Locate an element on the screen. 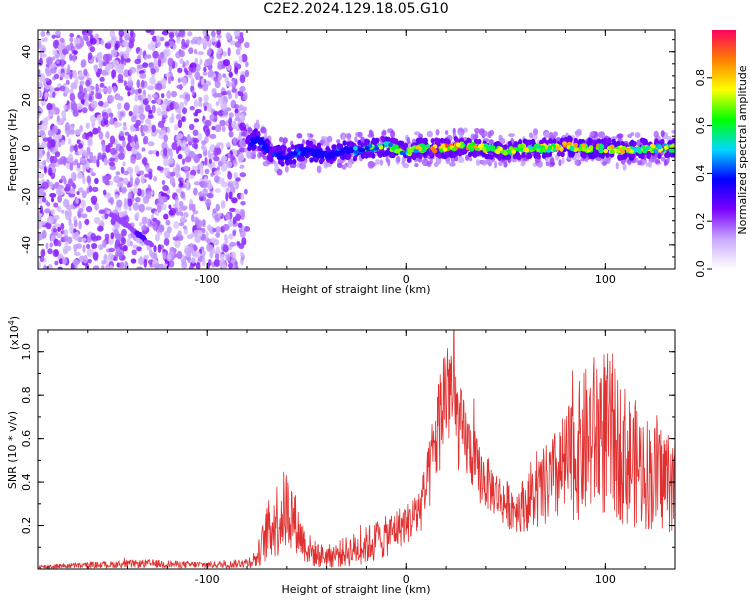 This screenshot has width=750, height=600. colorbar-gradient is located at coordinates (724, 149).